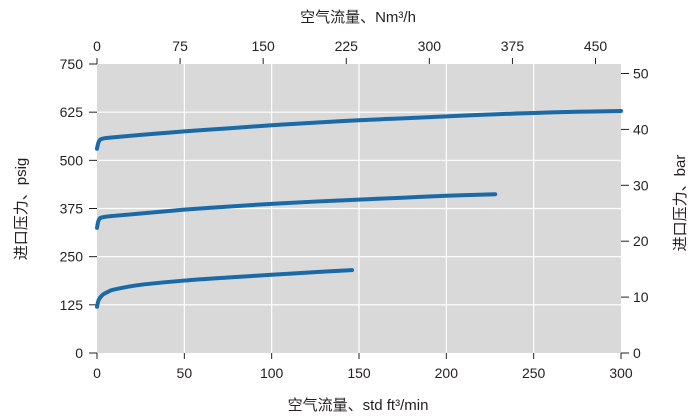 This screenshot has height=418, width=700. What do you see at coordinates (358, 405) in the screenshot?
I see `bottom-axis-title: 空气流量、std ft³/min` at bounding box center [358, 405].